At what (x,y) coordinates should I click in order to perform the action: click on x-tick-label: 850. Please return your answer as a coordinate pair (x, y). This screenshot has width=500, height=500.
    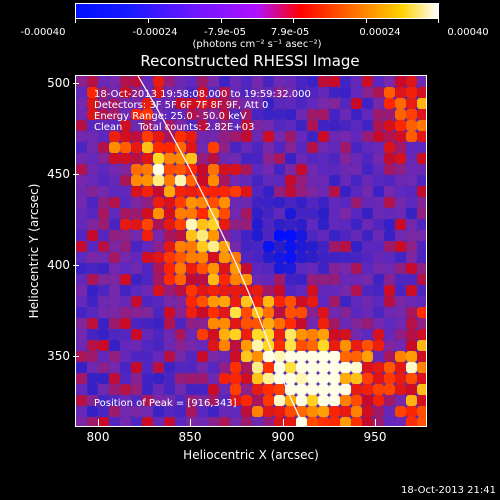
    Looking at the image, I should click on (190, 437).